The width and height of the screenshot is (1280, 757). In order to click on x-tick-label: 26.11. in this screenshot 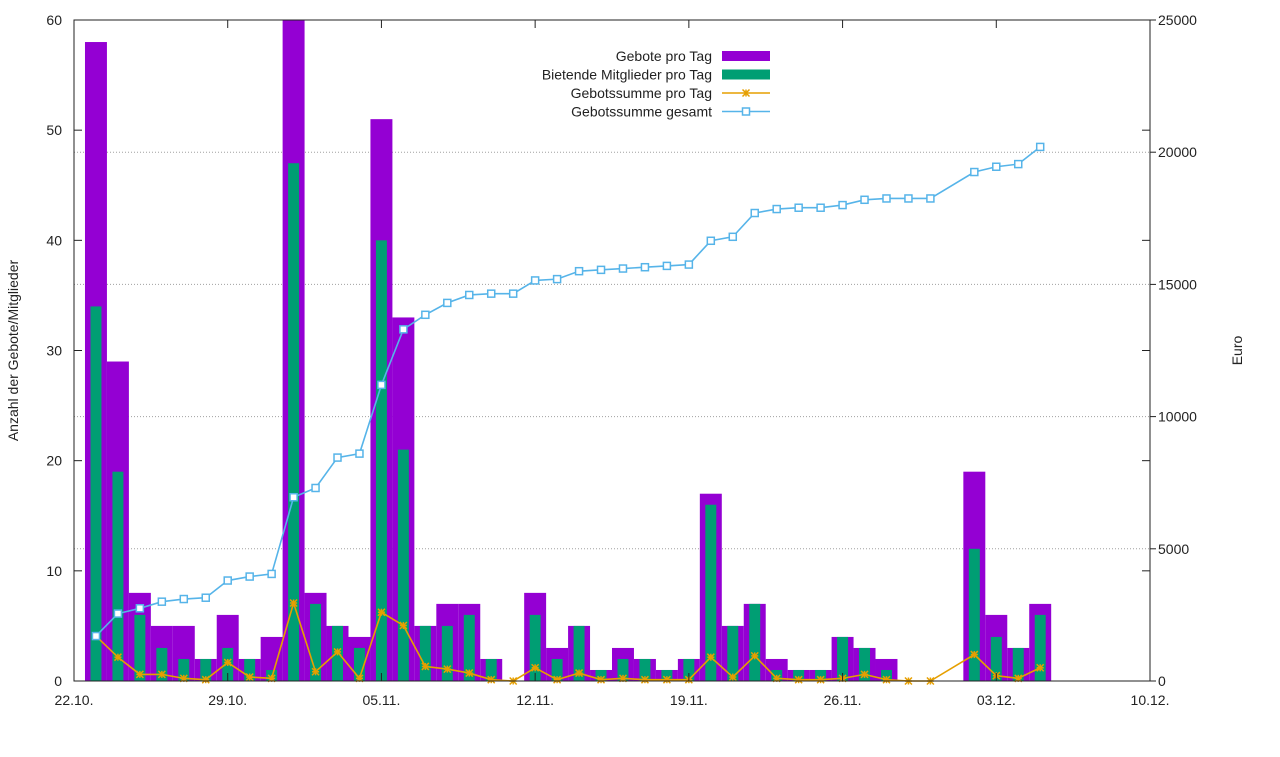, I will do `click(843, 700)`.